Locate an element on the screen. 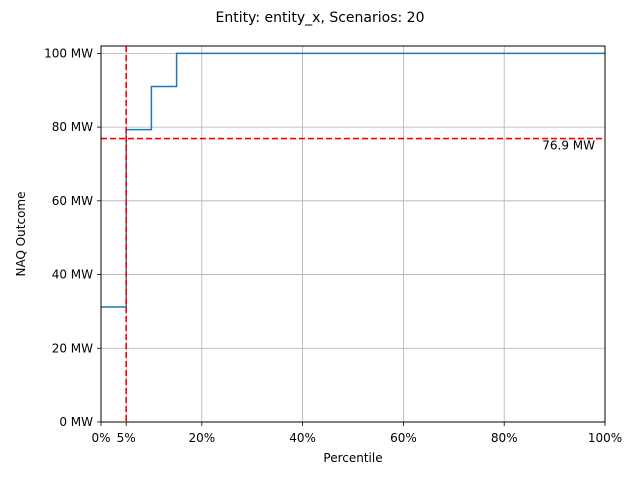 The height and width of the screenshot is (480, 640). y-tick-label: 60 MW is located at coordinates (72, 201).